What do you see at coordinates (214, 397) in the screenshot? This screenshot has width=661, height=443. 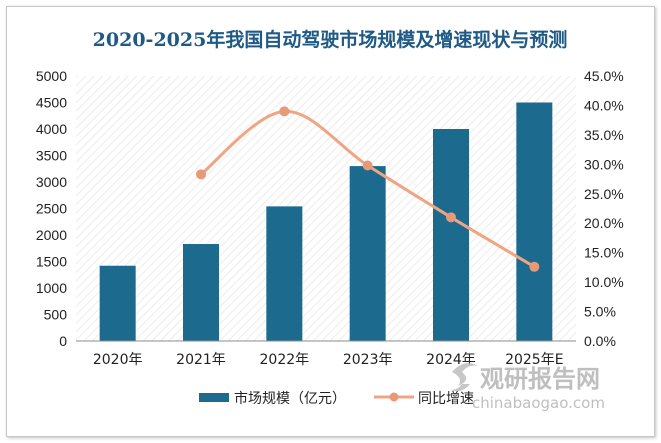 I see `legend-swatch-bar` at bounding box center [214, 397].